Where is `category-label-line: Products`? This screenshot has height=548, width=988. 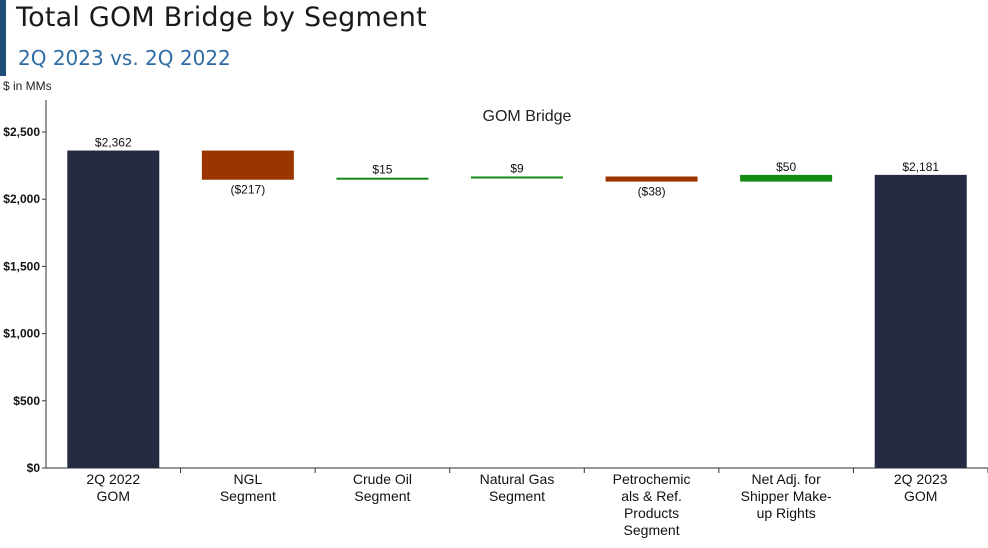 category-label-line: Products is located at coordinates (651, 513).